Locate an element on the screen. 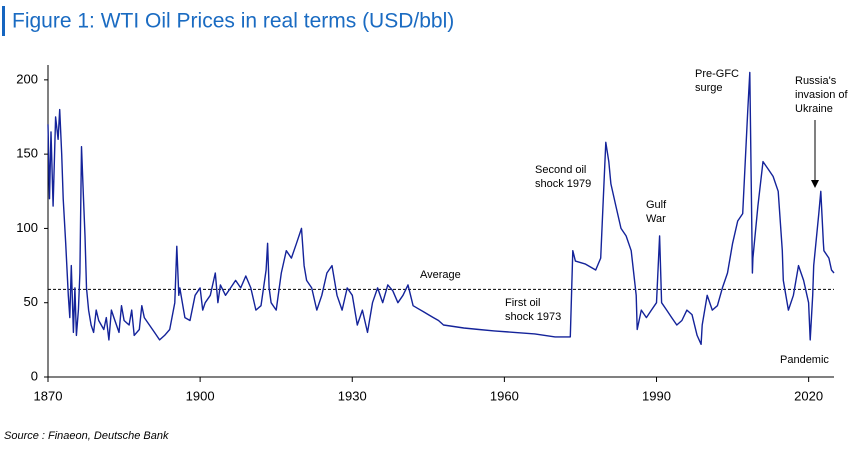 This screenshot has width=861, height=460. annotation: Ukraine is located at coordinates (814, 109).